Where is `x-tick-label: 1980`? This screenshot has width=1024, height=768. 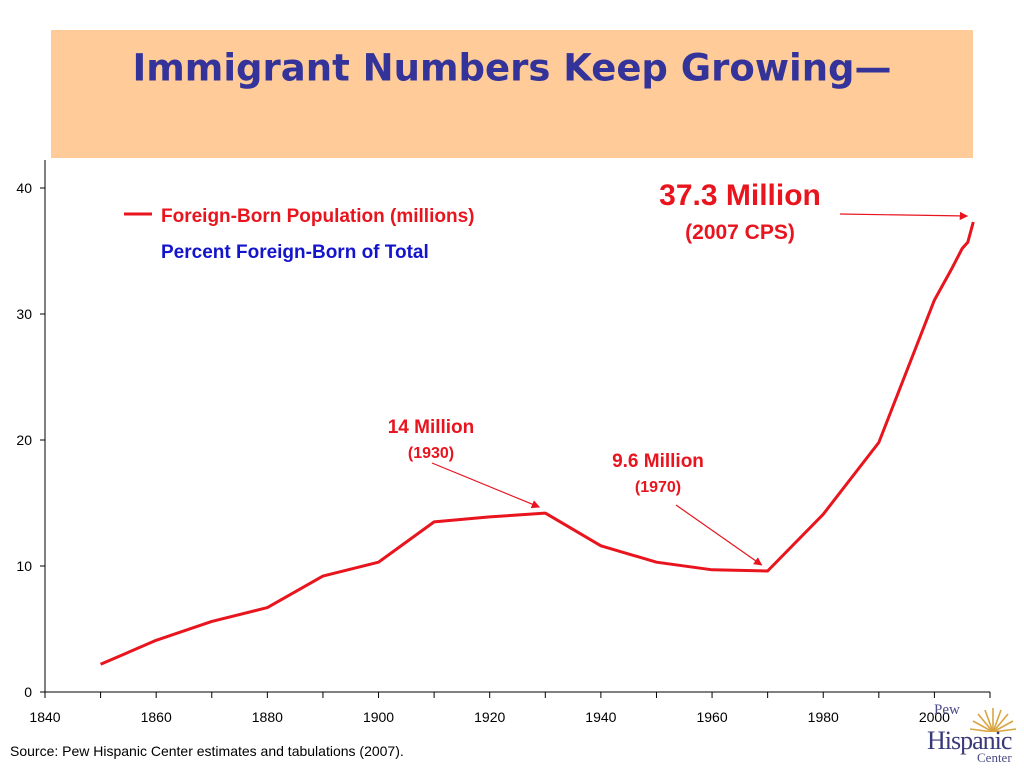
x-tick-label: 1980 is located at coordinates (823, 717).